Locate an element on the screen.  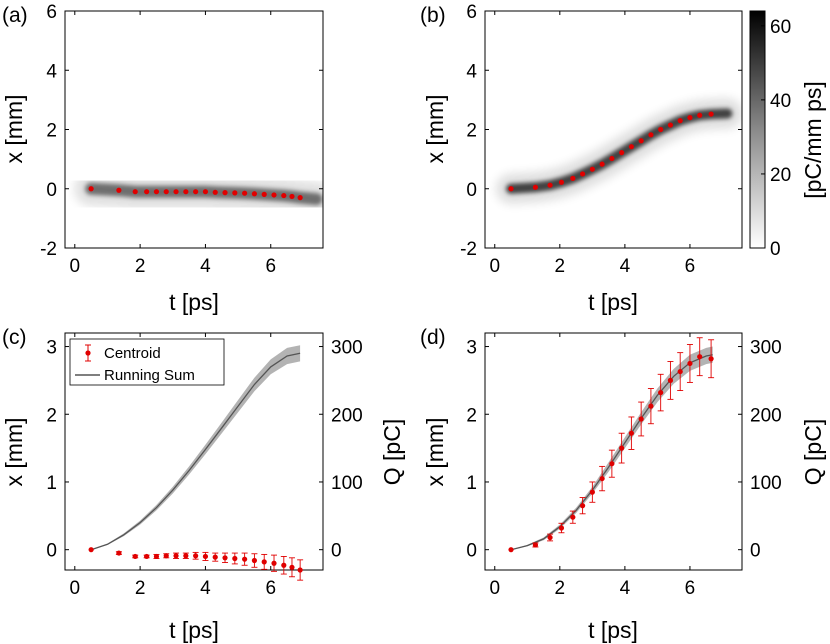
panel-a-centroids is located at coordinates (195, 193).